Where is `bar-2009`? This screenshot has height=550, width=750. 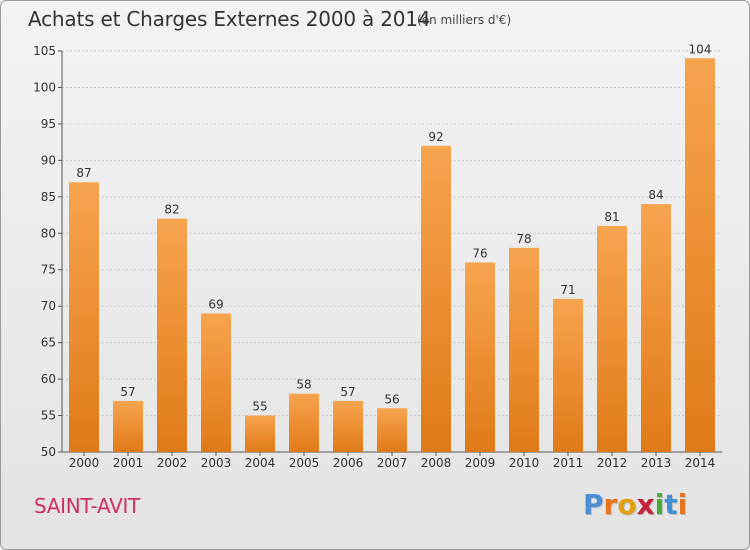
bar-2009 is located at coordinates (480, 357).